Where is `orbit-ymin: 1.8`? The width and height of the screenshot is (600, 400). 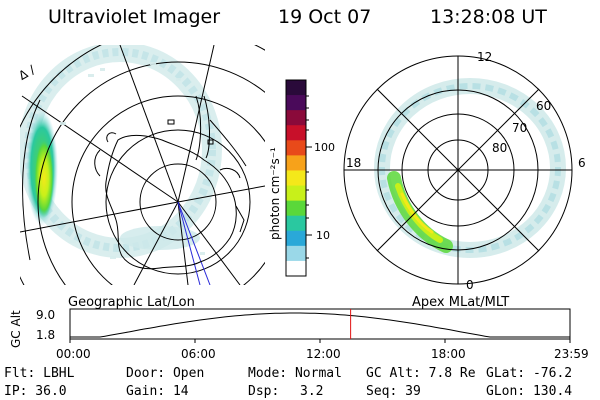 orbit-ymin: 1.8 is located at coordinates (45, 335).